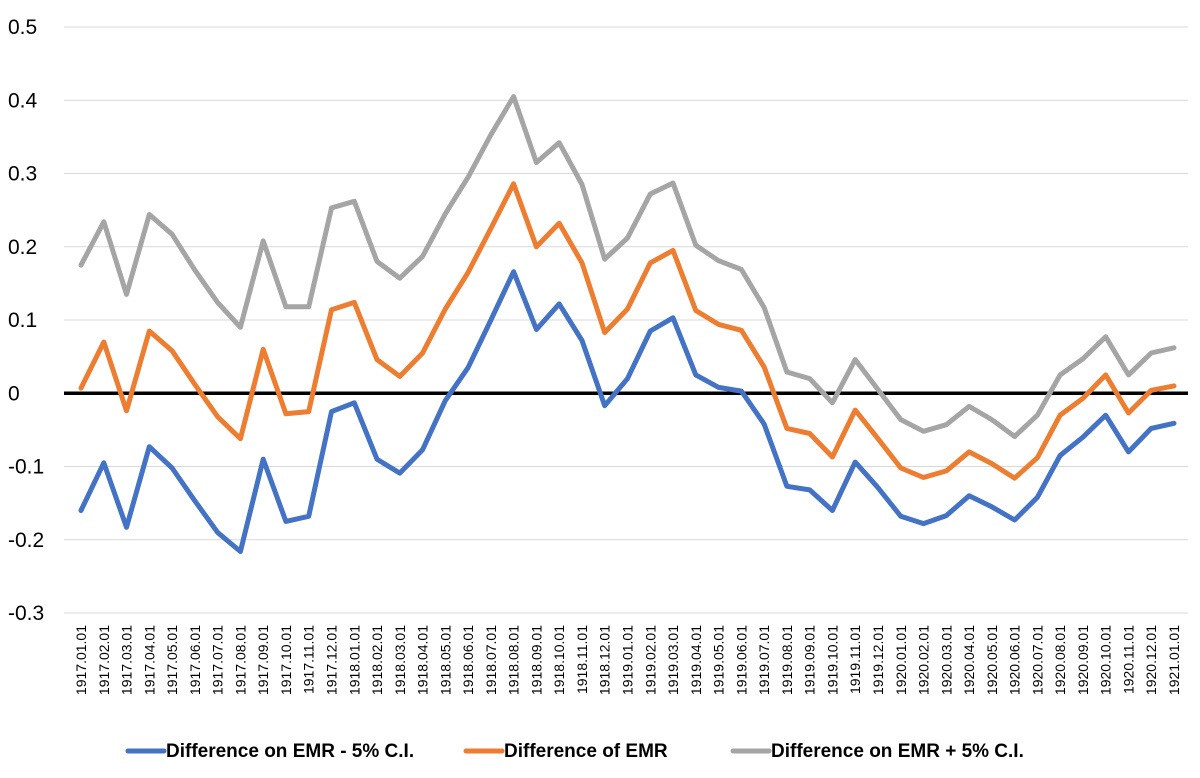  I want to click on x-tick-label: 1918.05.01, so click(445, 660).